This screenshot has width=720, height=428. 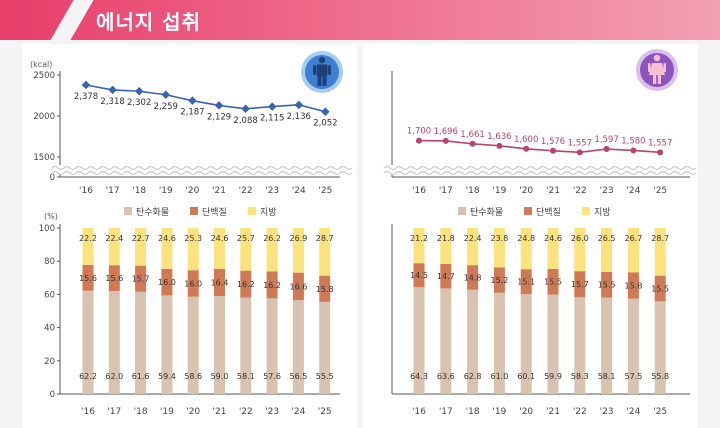 I want to click on bar-value-label: 59.0, so click(x=220, y=376).